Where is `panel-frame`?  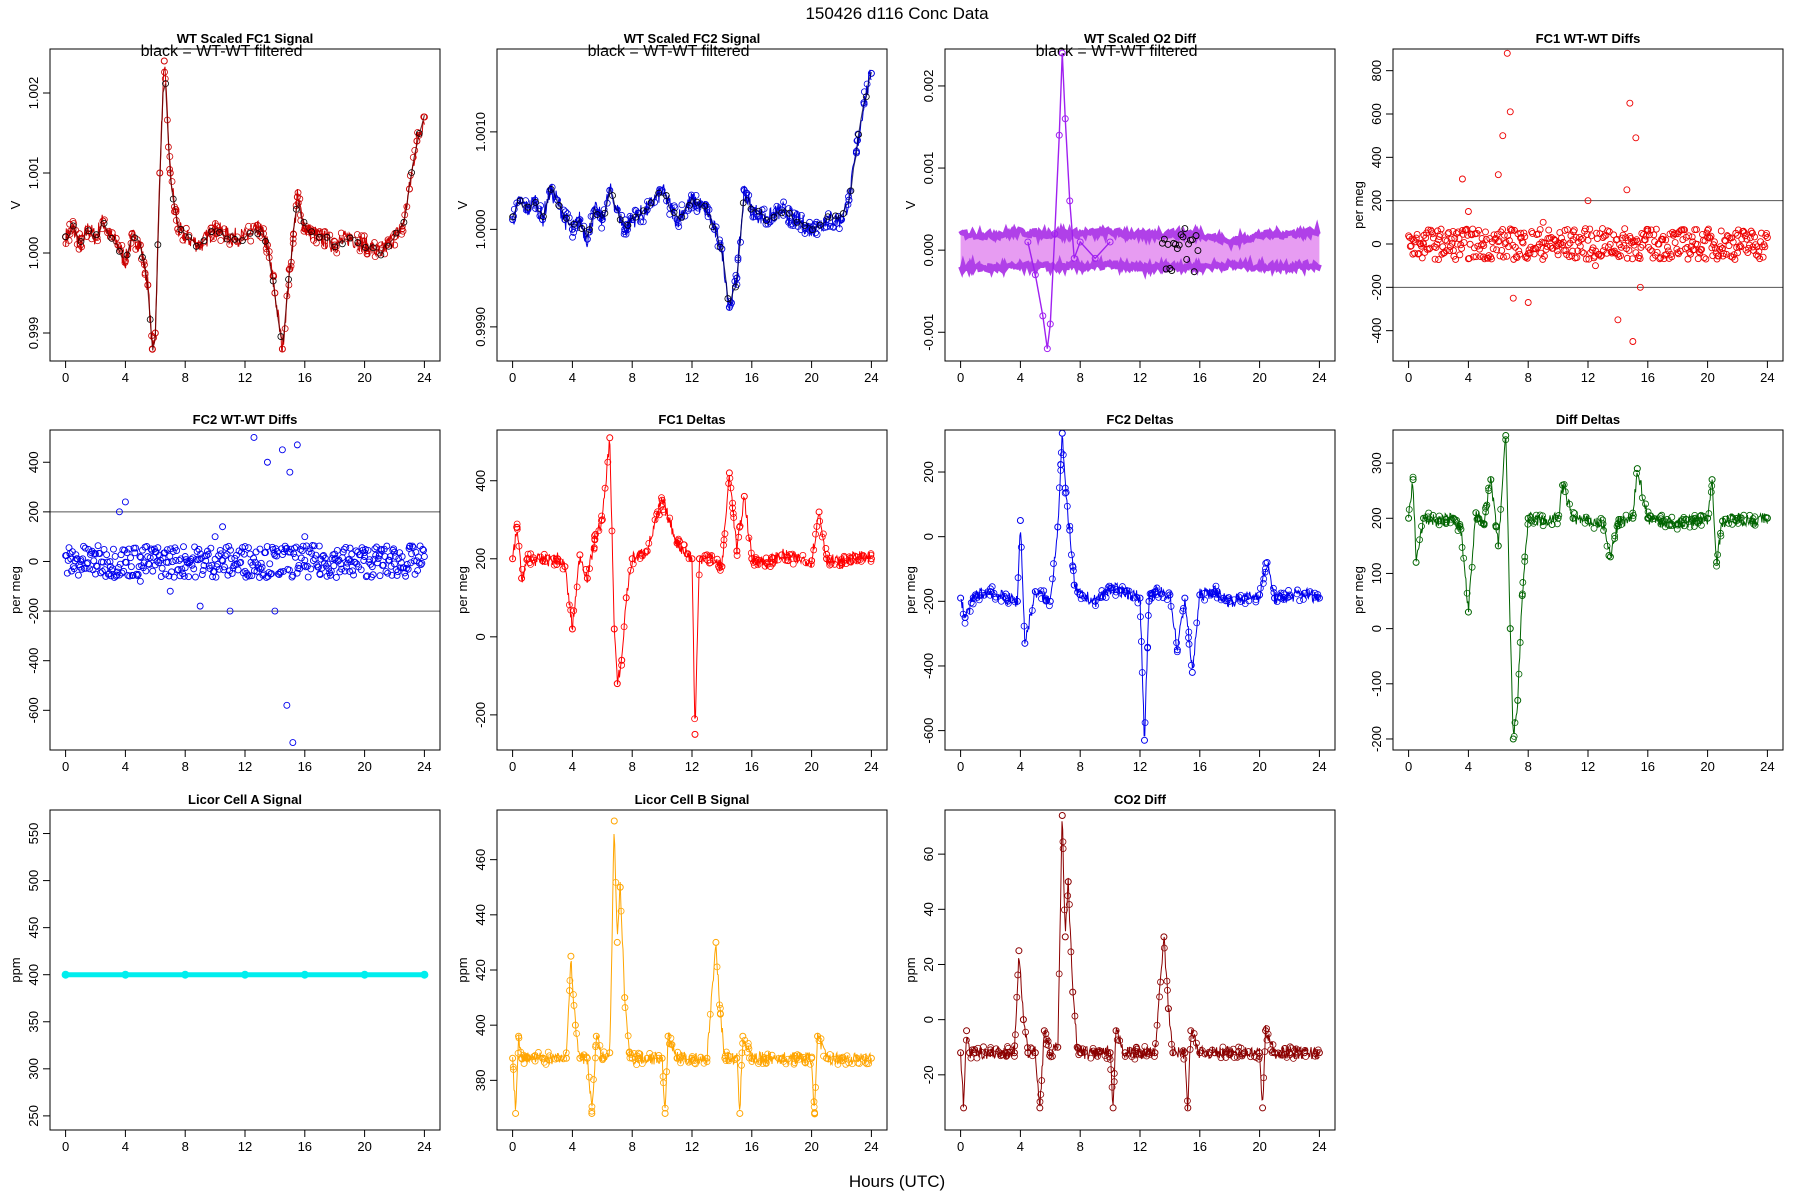
panel-frame is located at coordinates (245, 970).